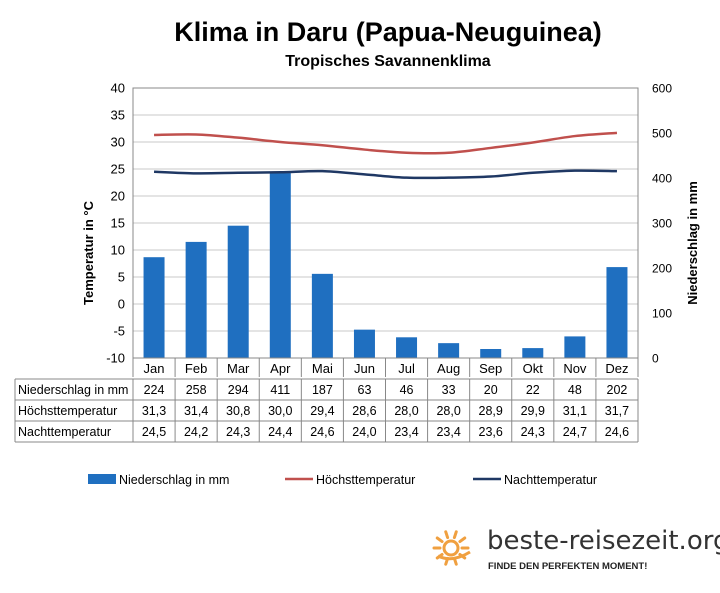 The image size is (720, 593). I want to click on x-tick-label: Jul, so click(406, 368).